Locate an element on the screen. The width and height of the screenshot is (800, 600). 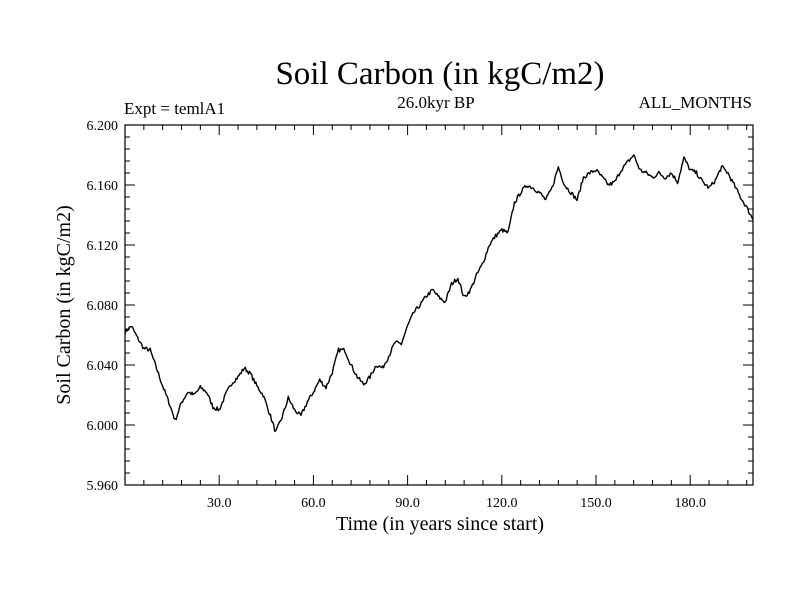
period-label: 26.0kyr BP is located at coordinates (435, 102).